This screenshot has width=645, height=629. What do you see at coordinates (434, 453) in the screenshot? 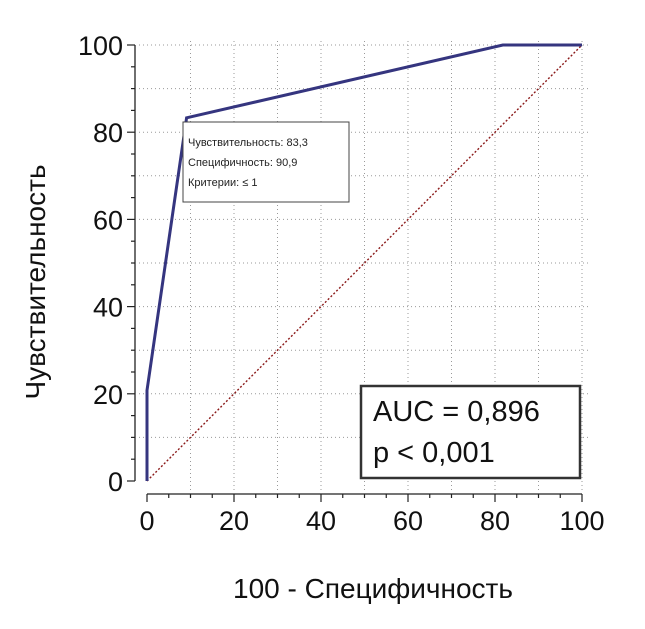
I see `p-value-text: p < 0,001` at bounding box center [434, 453].